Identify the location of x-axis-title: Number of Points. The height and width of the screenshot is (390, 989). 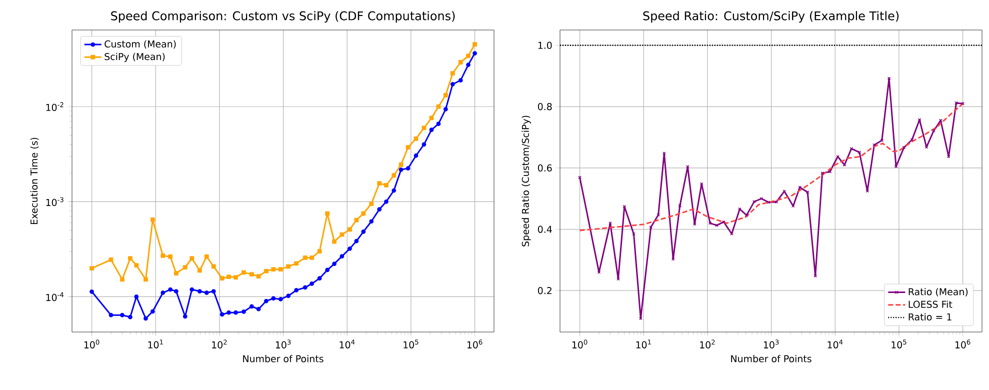
(283, 358).